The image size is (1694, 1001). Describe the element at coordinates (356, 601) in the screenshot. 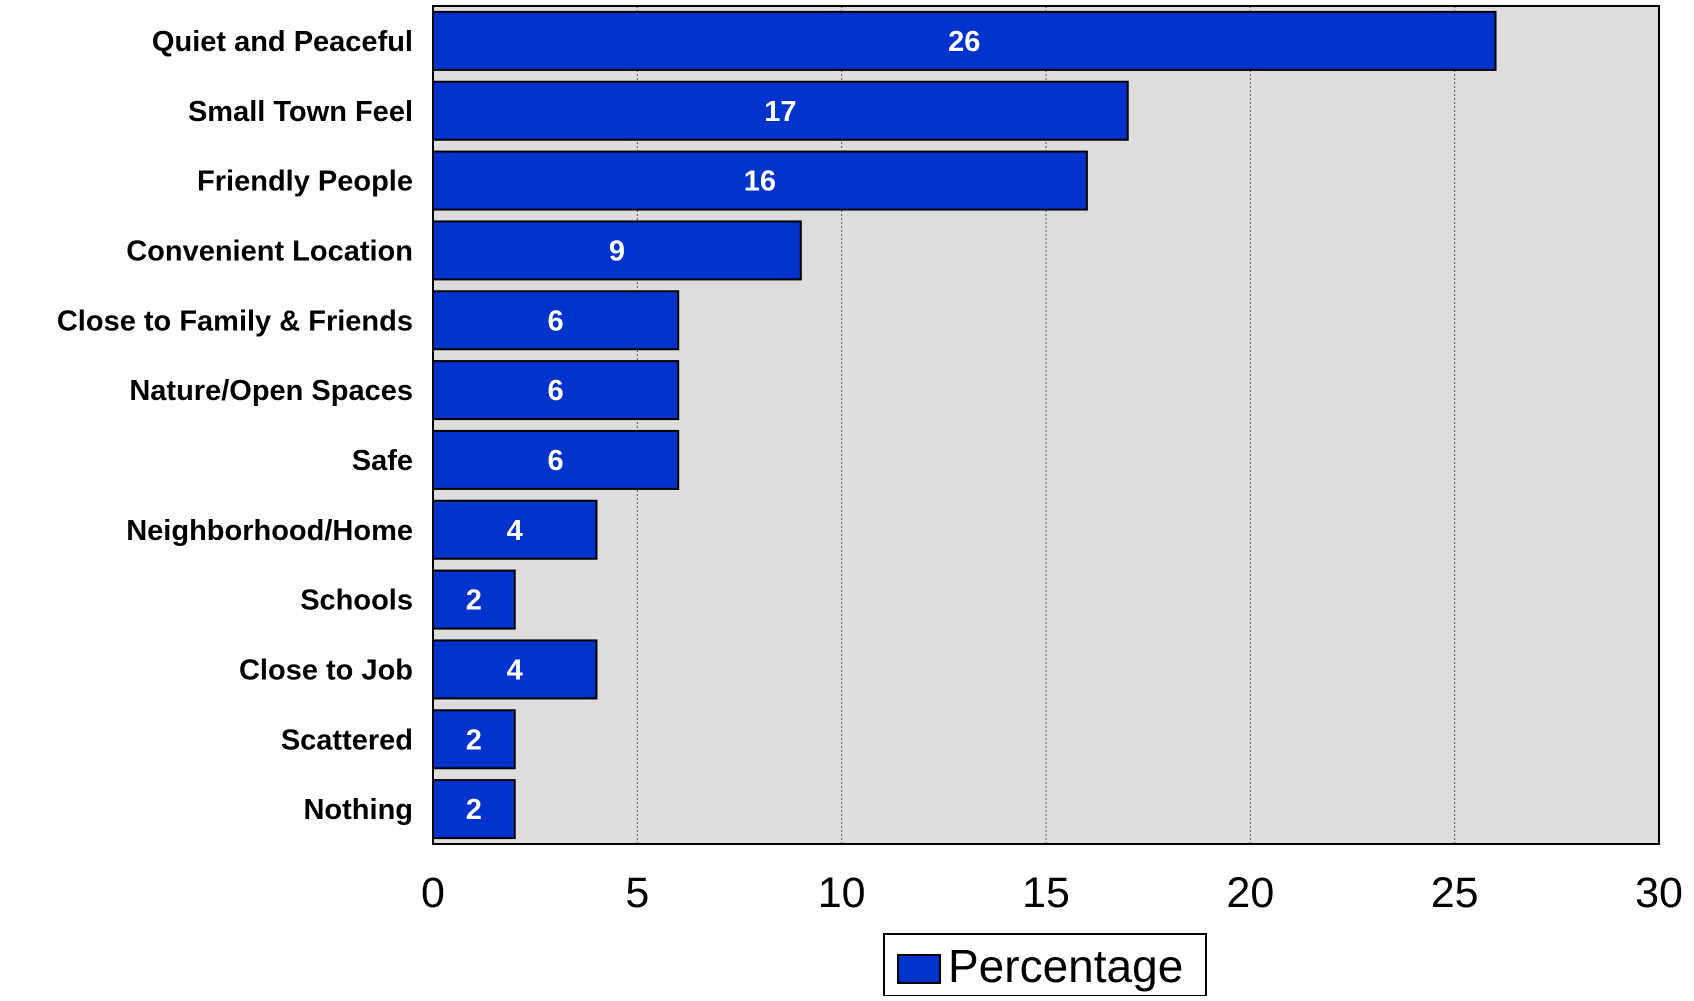

I see `category-label: Schools` at that location.